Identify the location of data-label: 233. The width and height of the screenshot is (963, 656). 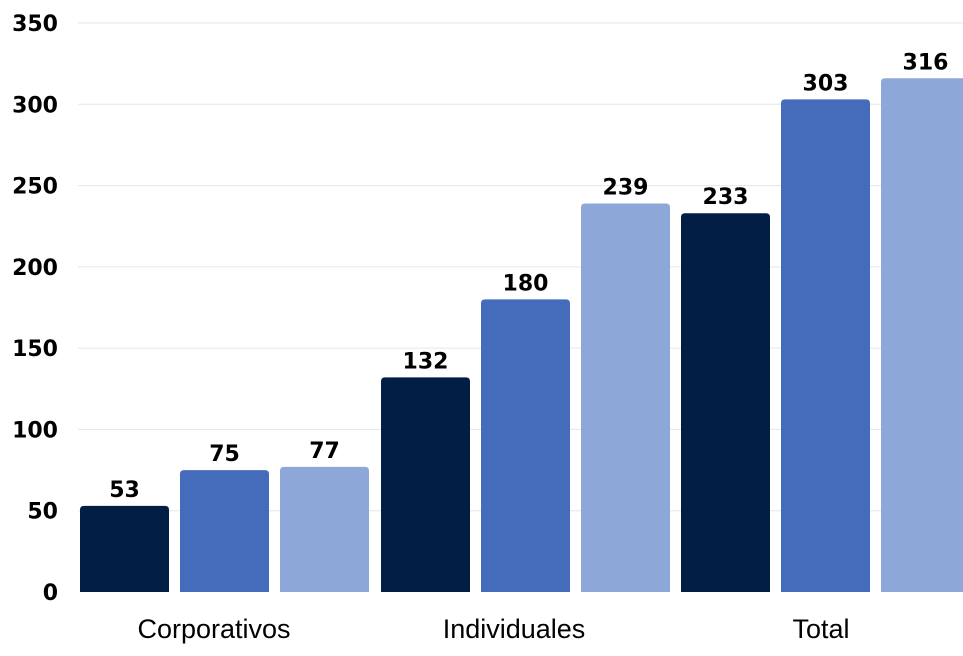
(726, 197).